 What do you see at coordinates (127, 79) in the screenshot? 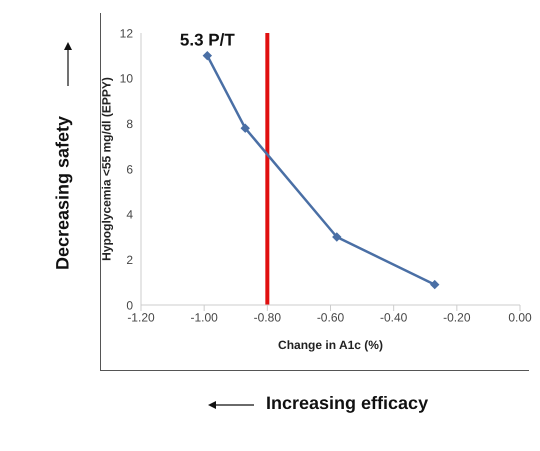
I see `y-tick-label: 10` at bounding box center [127, 79].